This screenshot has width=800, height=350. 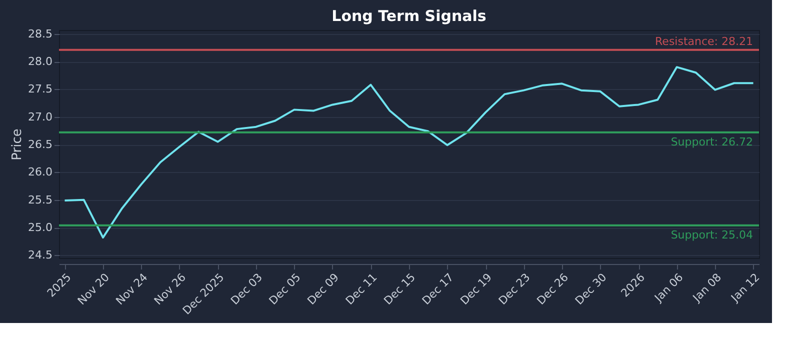 What do you see at coordinates (40, 227) in the screenshot?
I see `y-tick-label: 25.0` at bounding box center [40, 227].